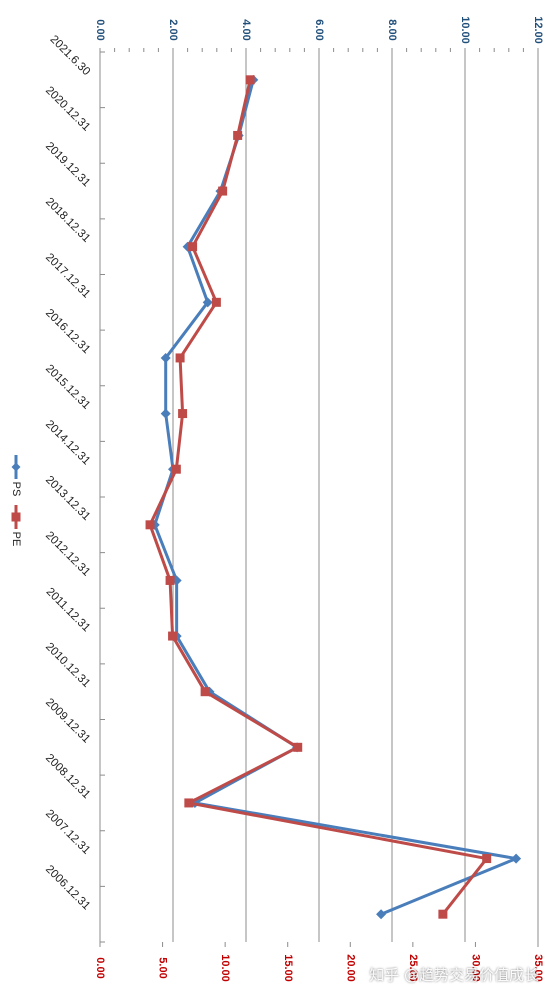 The height and width of the screenshot is (997, 551). What do you see at coordinates (67, 665) in the screenshot?
I see `category-label: 2010.12.31` at bounding box center [67, 665].